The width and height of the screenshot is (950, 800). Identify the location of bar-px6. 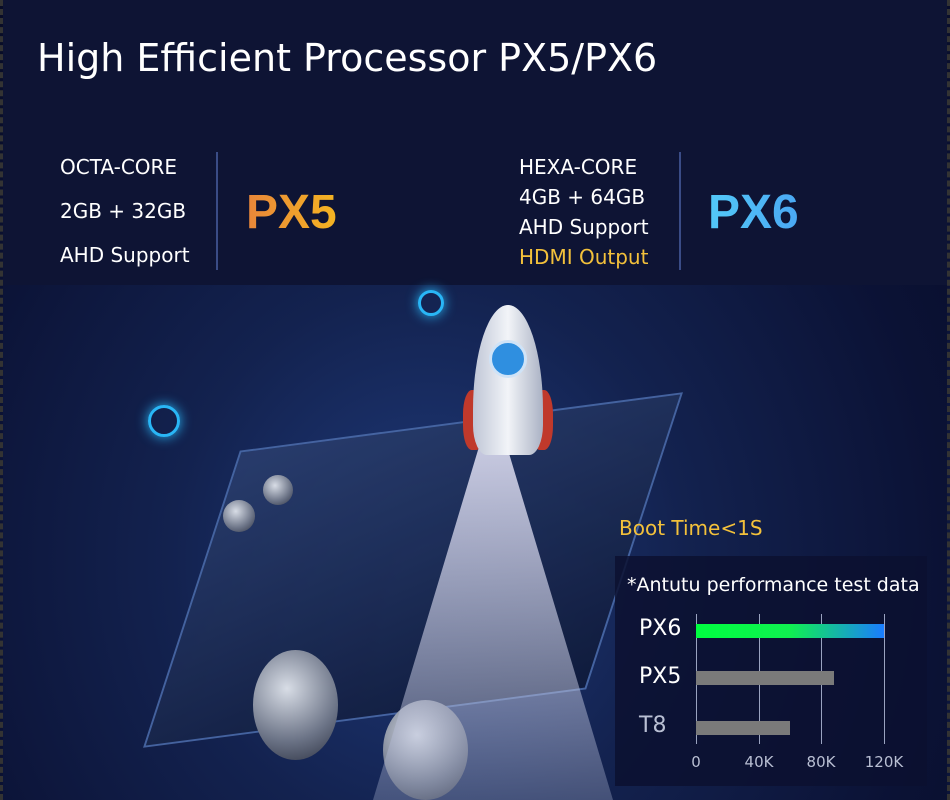
(790, 631).